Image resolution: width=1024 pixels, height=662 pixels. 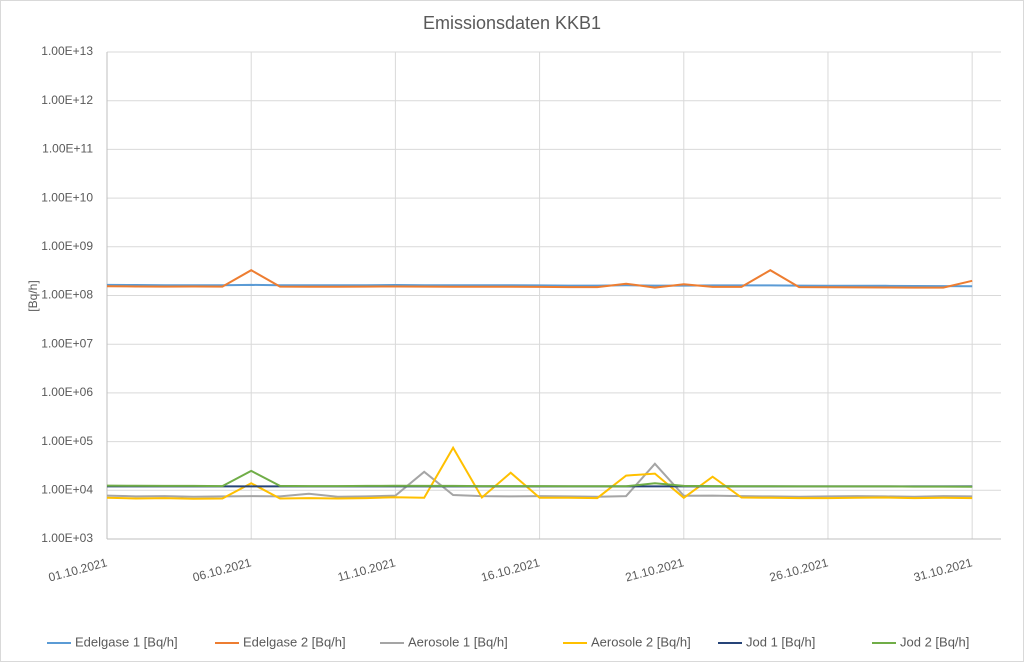 I want to click on y-tick-label: 1.00E+08, so click(x=67, y=295).